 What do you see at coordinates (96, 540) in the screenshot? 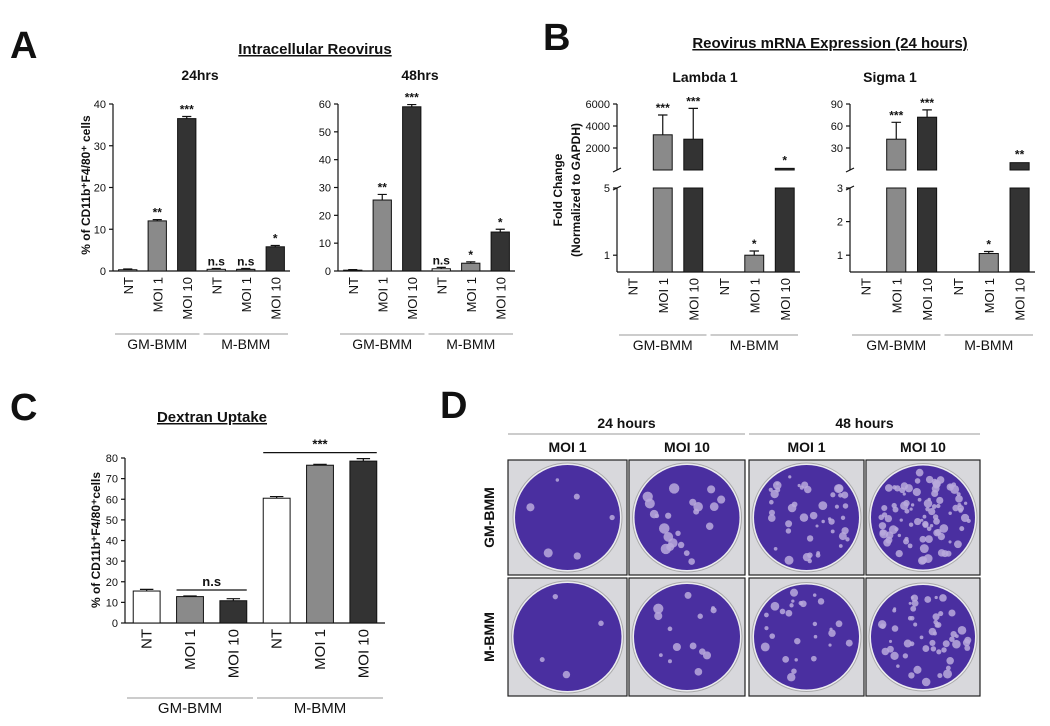
I see `y-axis-label: % of CD11b⁺F4/80⁺cells` at bounding box center [96, 540].